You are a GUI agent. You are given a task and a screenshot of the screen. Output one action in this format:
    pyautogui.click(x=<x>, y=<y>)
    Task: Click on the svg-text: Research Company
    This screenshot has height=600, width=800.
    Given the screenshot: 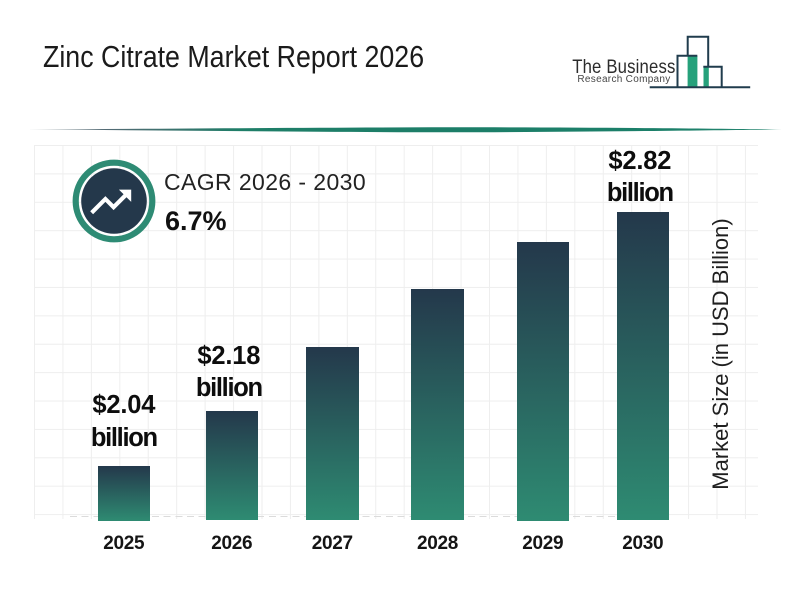 What is the action you would take?
    pyautogui.click(x=623, y=79)
    